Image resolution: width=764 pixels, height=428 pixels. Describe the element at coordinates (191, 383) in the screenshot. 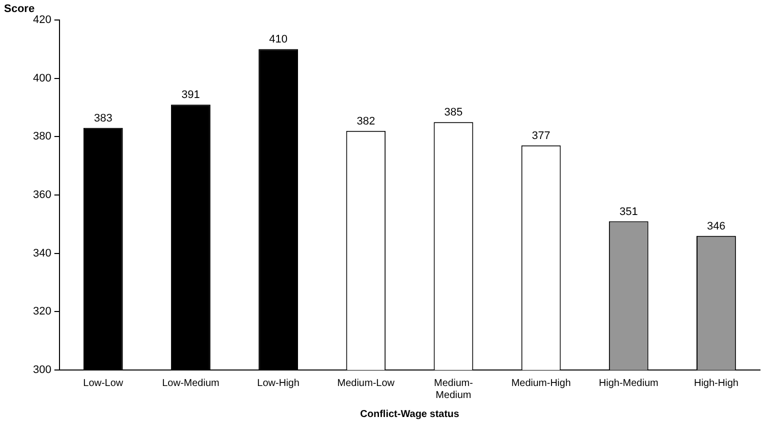

I see `x-tick-label: Low-Medium` at that location.